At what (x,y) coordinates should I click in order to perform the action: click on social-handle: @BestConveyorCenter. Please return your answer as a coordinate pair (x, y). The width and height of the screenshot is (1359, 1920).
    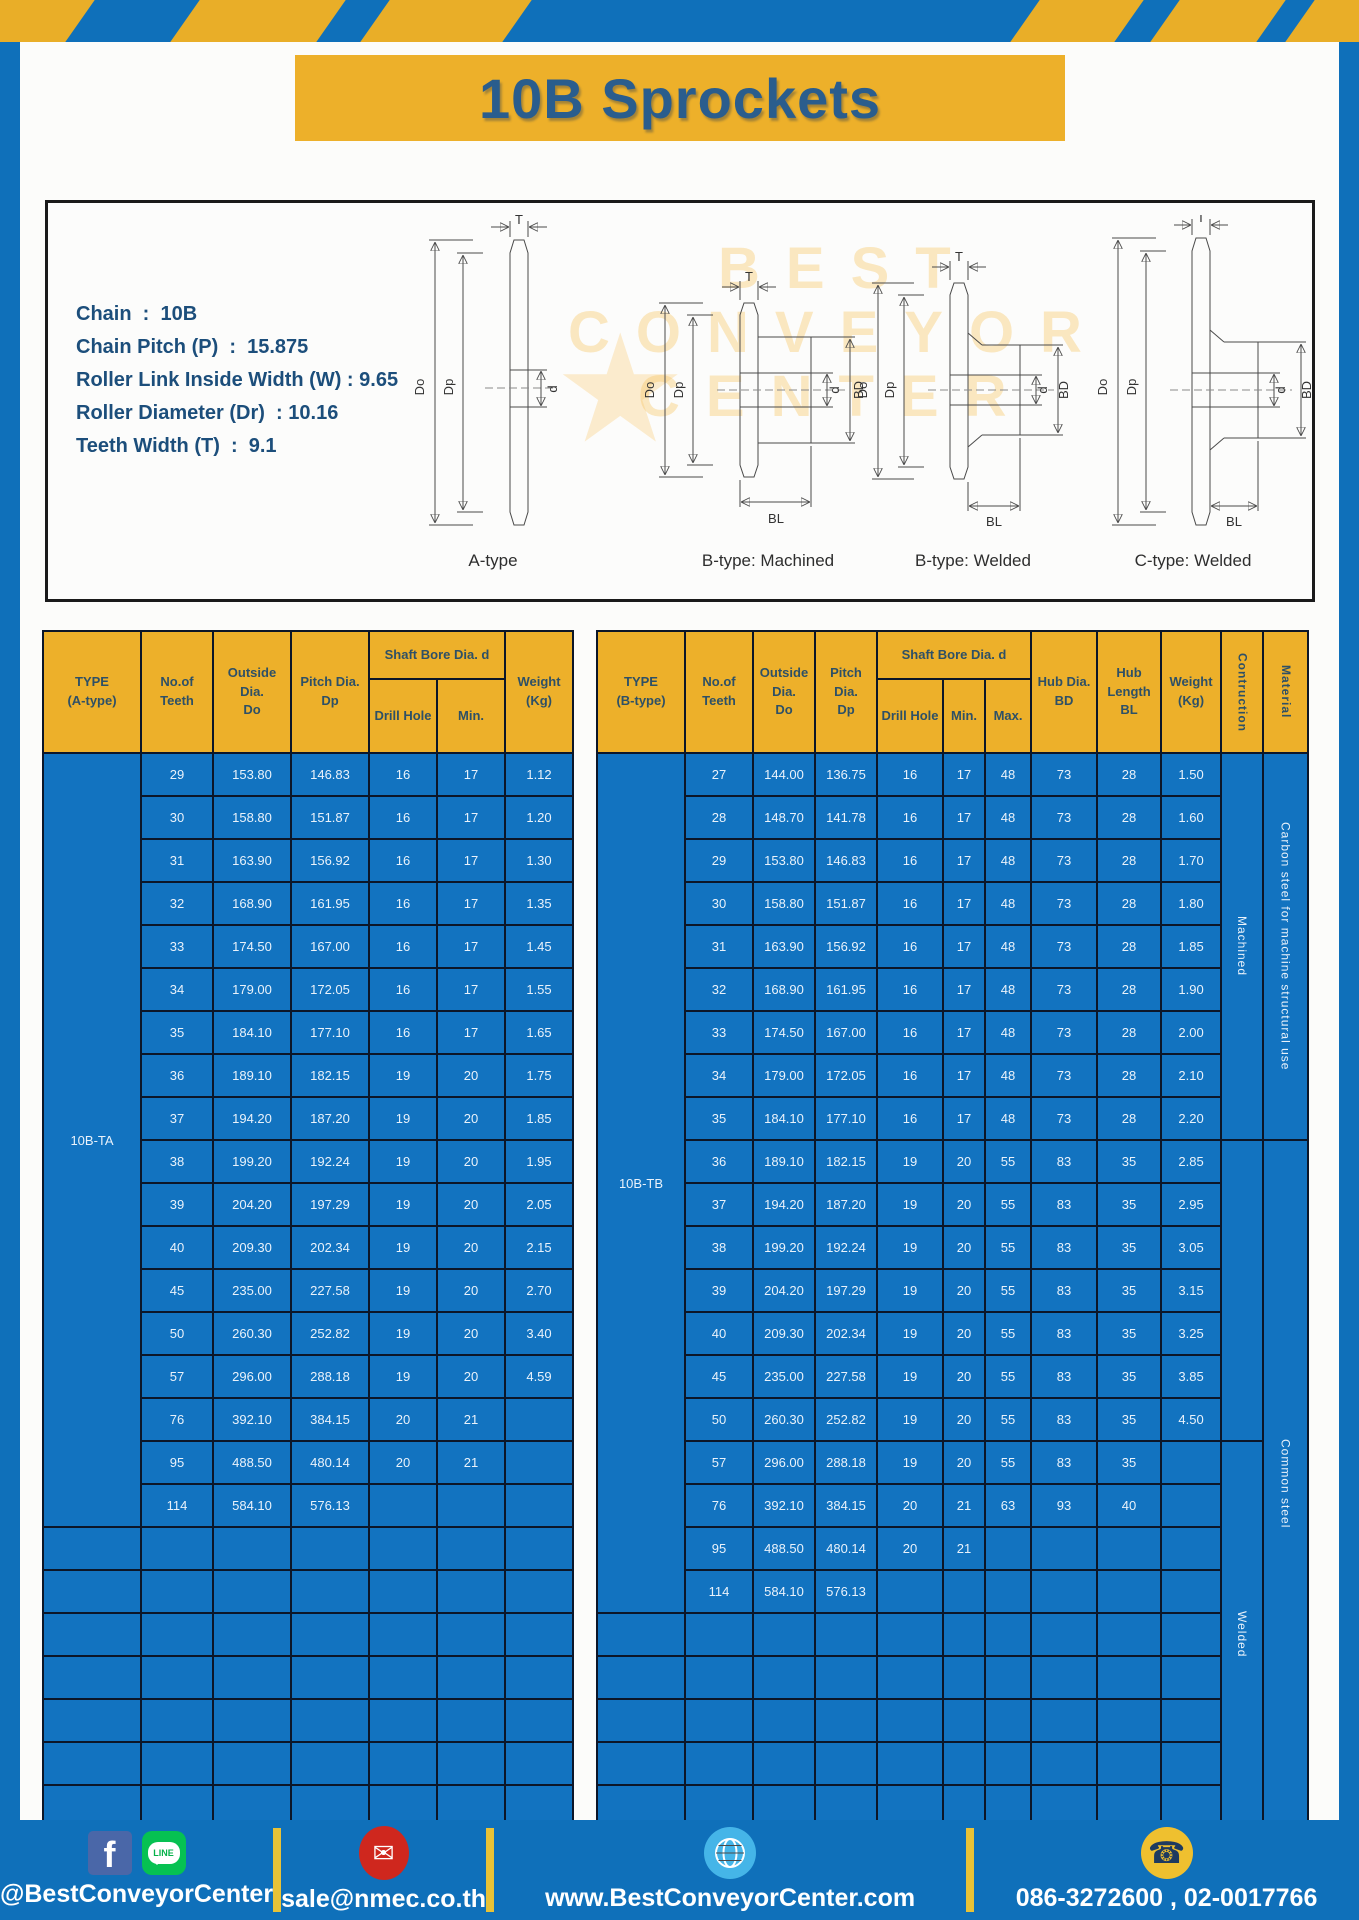
    Looking at the image, I should click on (137, 1894).